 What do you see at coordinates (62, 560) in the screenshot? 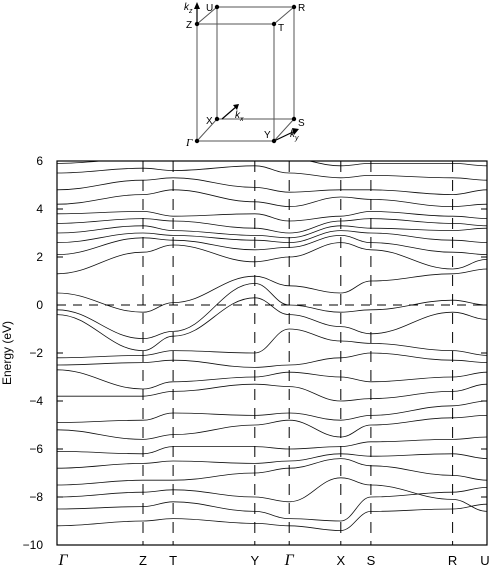
I see `k-label-0: Γ` at bounding box center [62, 560].